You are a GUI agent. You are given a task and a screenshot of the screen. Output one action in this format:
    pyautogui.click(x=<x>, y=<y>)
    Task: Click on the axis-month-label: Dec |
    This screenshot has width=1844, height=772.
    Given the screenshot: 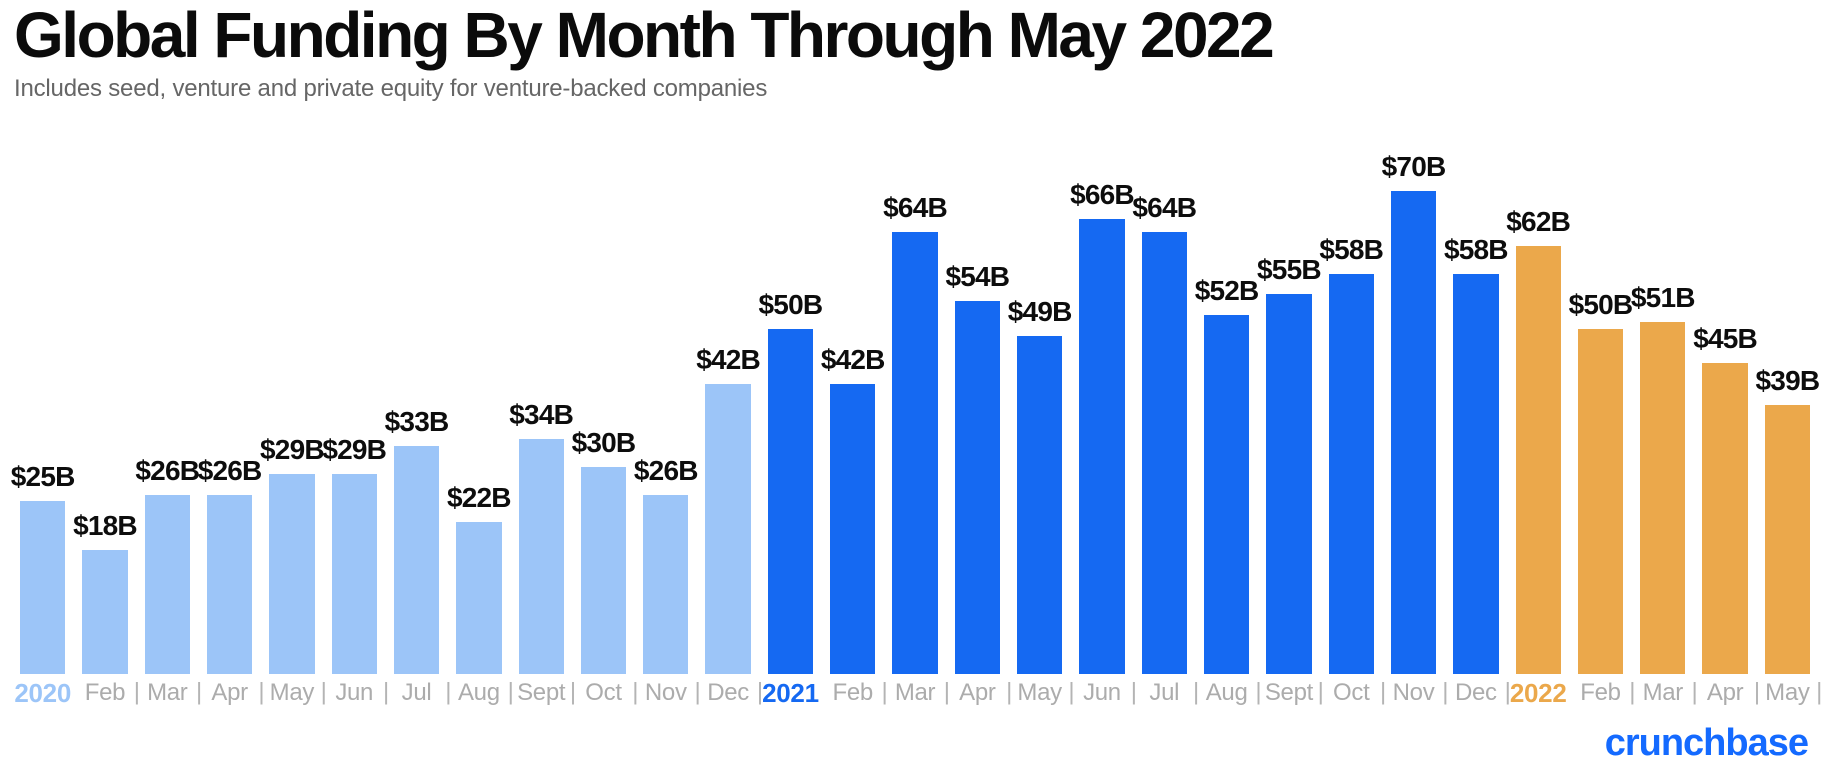 What is the action you would take?
    pyautogui.click(x=734, y=693)
    